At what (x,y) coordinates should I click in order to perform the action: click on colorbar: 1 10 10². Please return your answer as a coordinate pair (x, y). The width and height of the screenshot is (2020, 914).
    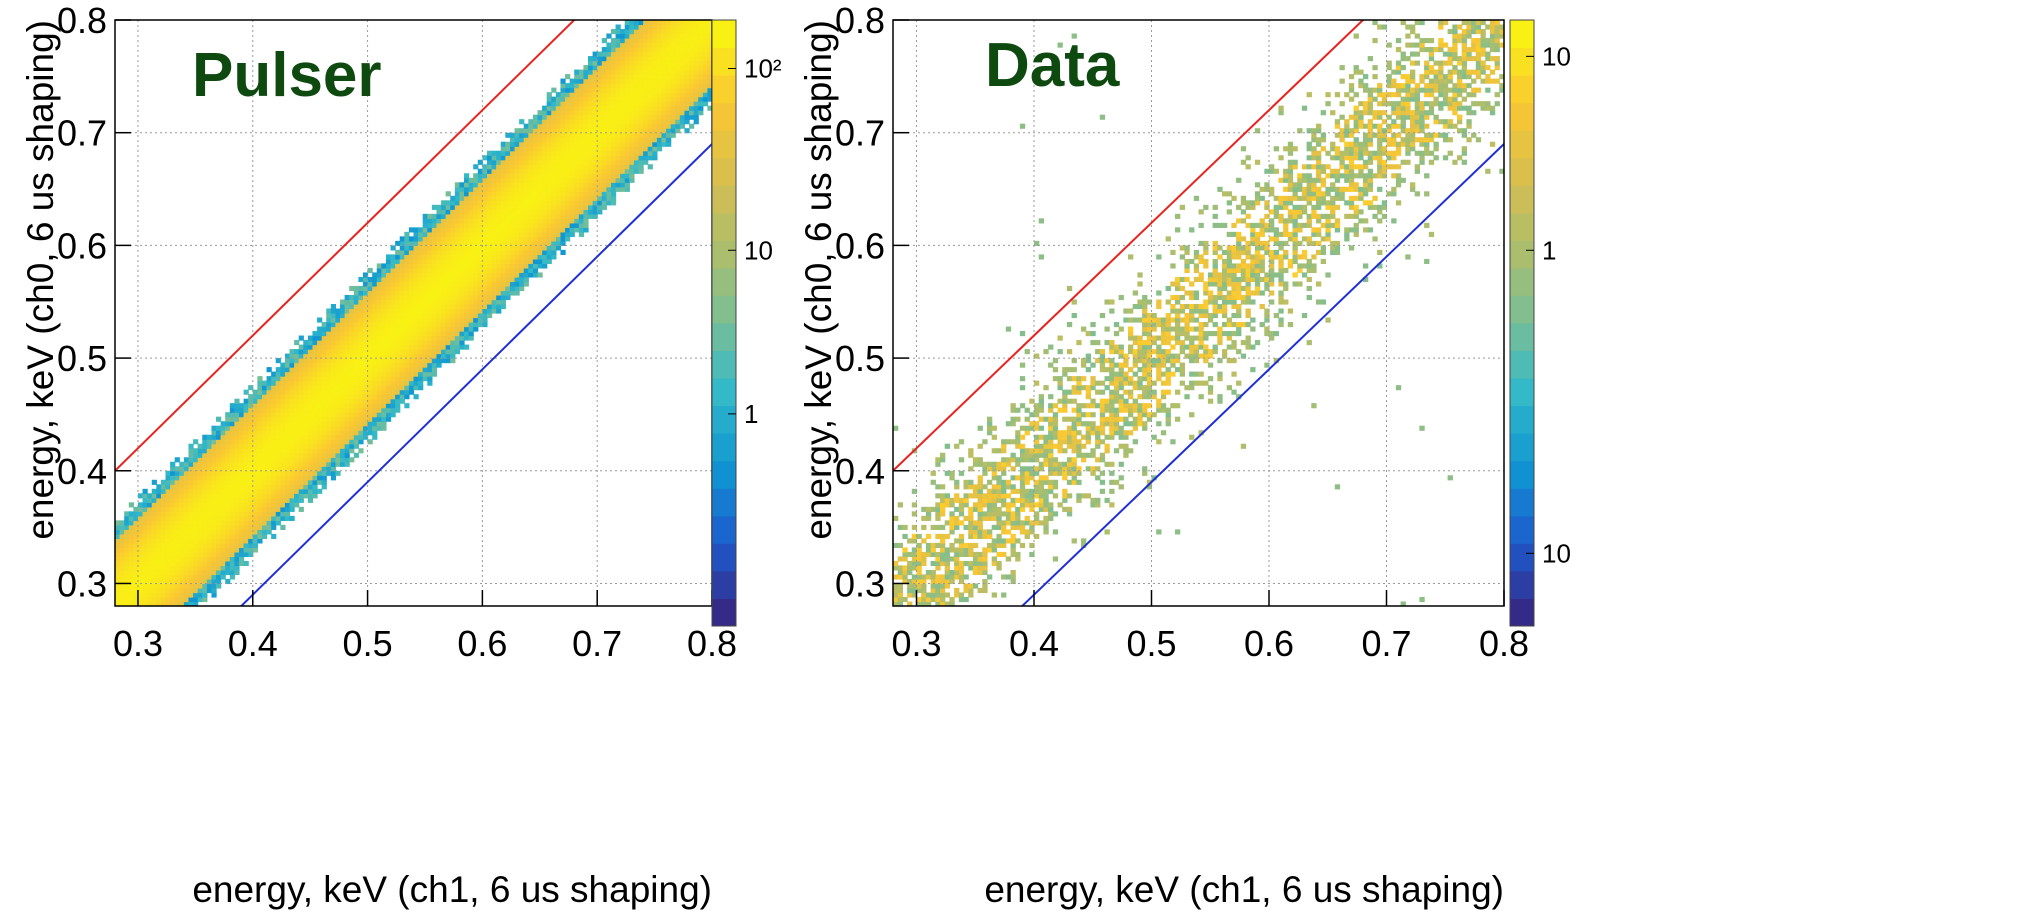
    Looking at the image, I should click on (746, 323).